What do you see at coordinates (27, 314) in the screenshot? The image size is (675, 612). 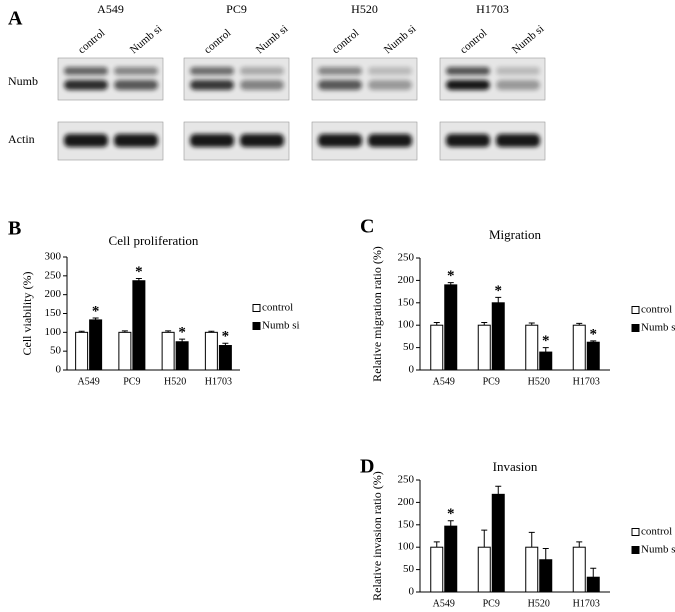 I see `y-axis-label: Cell viability (%)` at bounding box center [27, 314].